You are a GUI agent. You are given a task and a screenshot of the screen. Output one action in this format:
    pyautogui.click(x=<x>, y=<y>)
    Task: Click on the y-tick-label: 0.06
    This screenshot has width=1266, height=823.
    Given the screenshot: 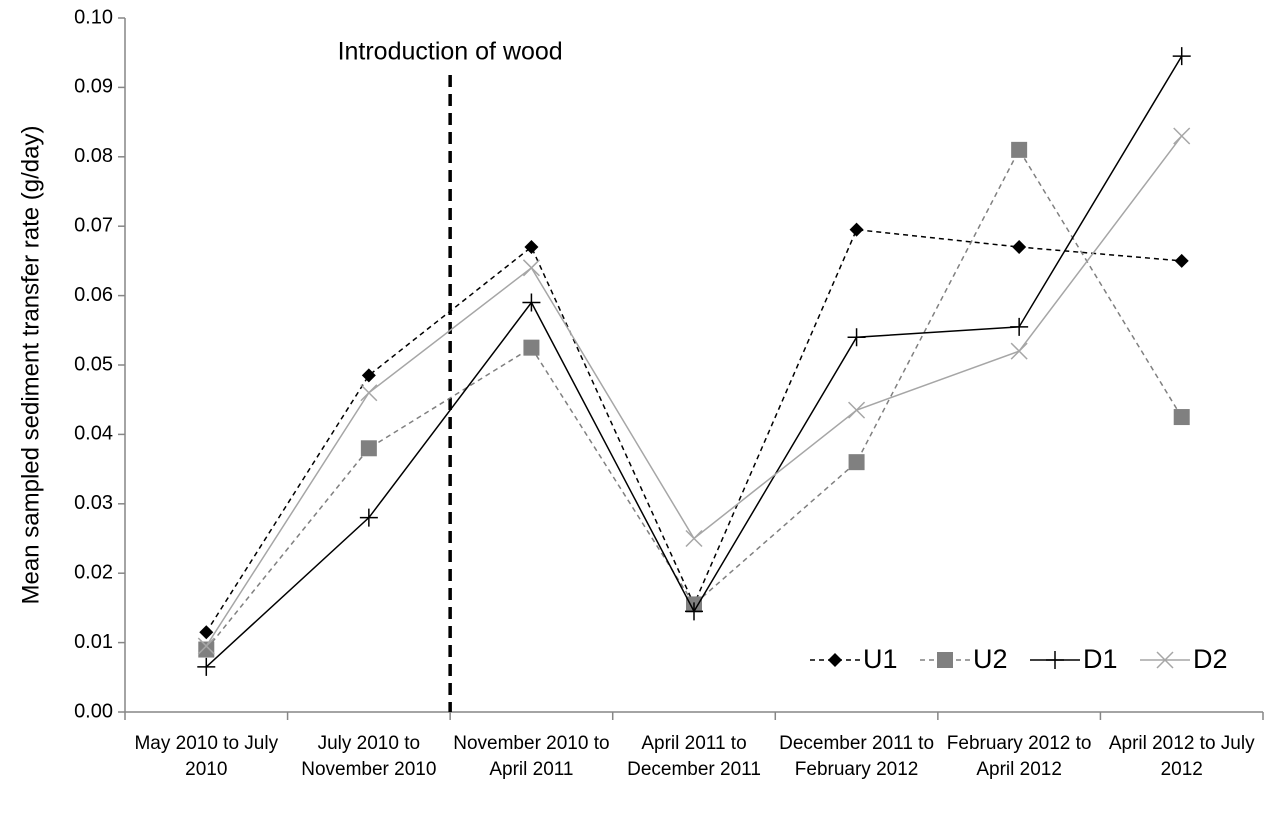 What is the action you would take?
    pyautogui.click(x=93, y=295)
    